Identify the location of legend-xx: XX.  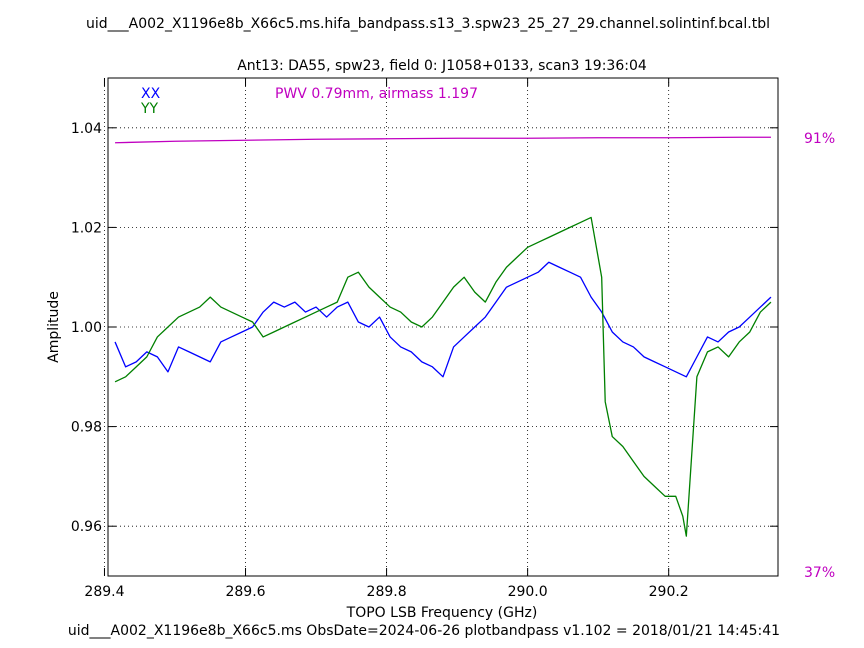
(151, 94).